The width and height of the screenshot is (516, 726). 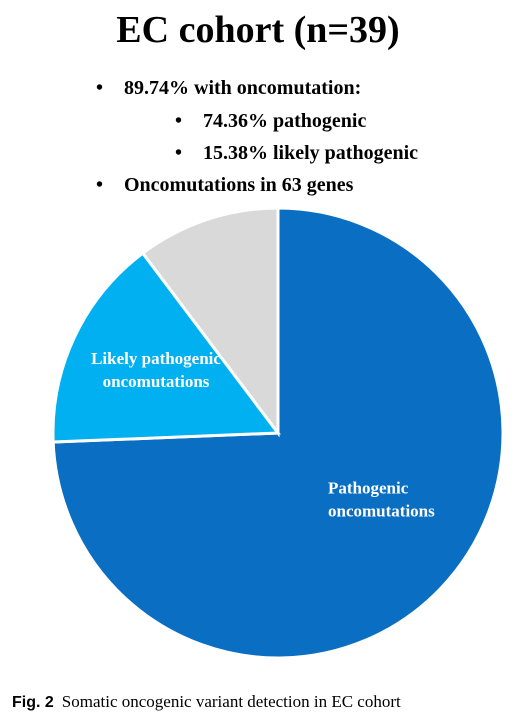 What do you see at coordinates (285, 121) in the screenshot?
I see `bullet-text: 74.36% pathogenic` at bounding box center [285, 121].